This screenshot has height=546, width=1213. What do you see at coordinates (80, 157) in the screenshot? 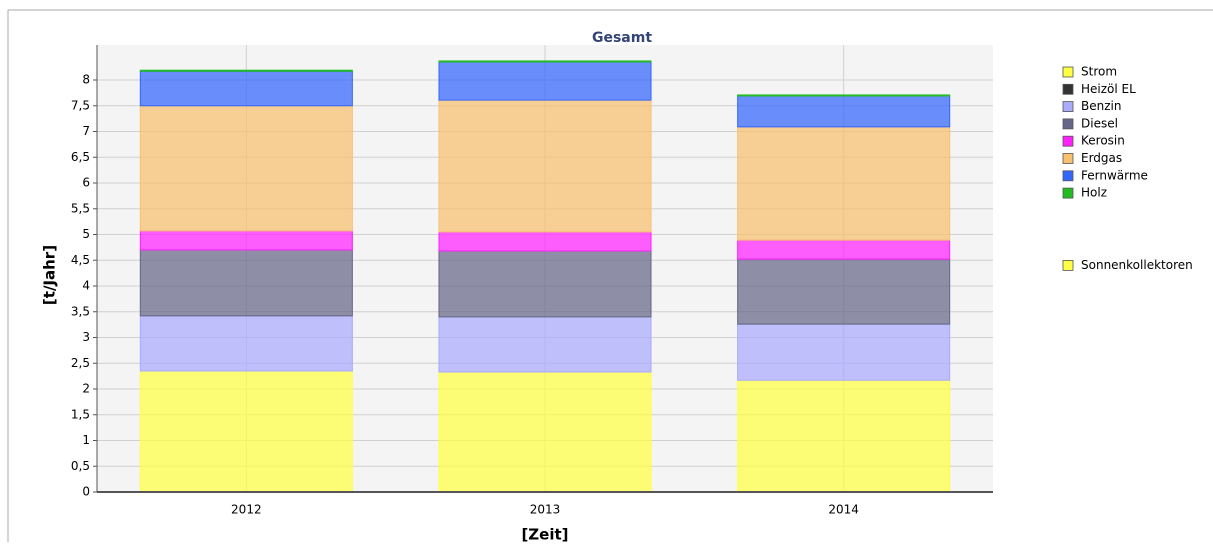
I see `y-tick-label: 6,5` at bounding box center [80, 157].